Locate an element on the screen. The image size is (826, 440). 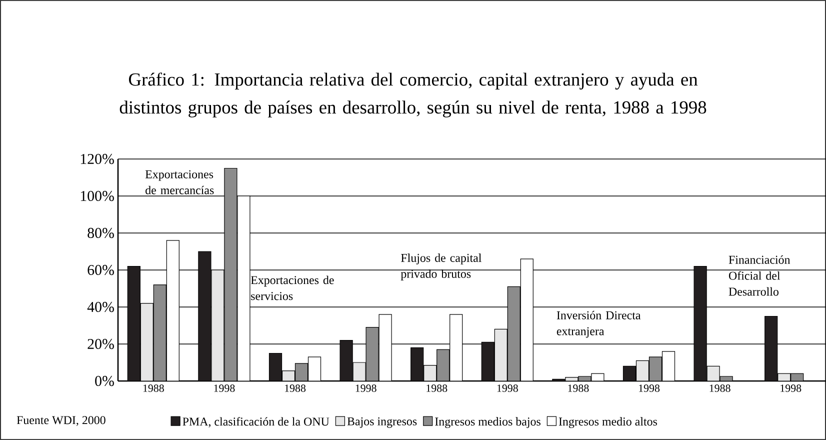
chart-title: Gráfico 1: Importancia relativa del comercio, capital extranjero y ayuda en distintos grupos de países en desarrollo, según su nivel de renta, 1988 a 1998 is located at coordinates (413, 95).